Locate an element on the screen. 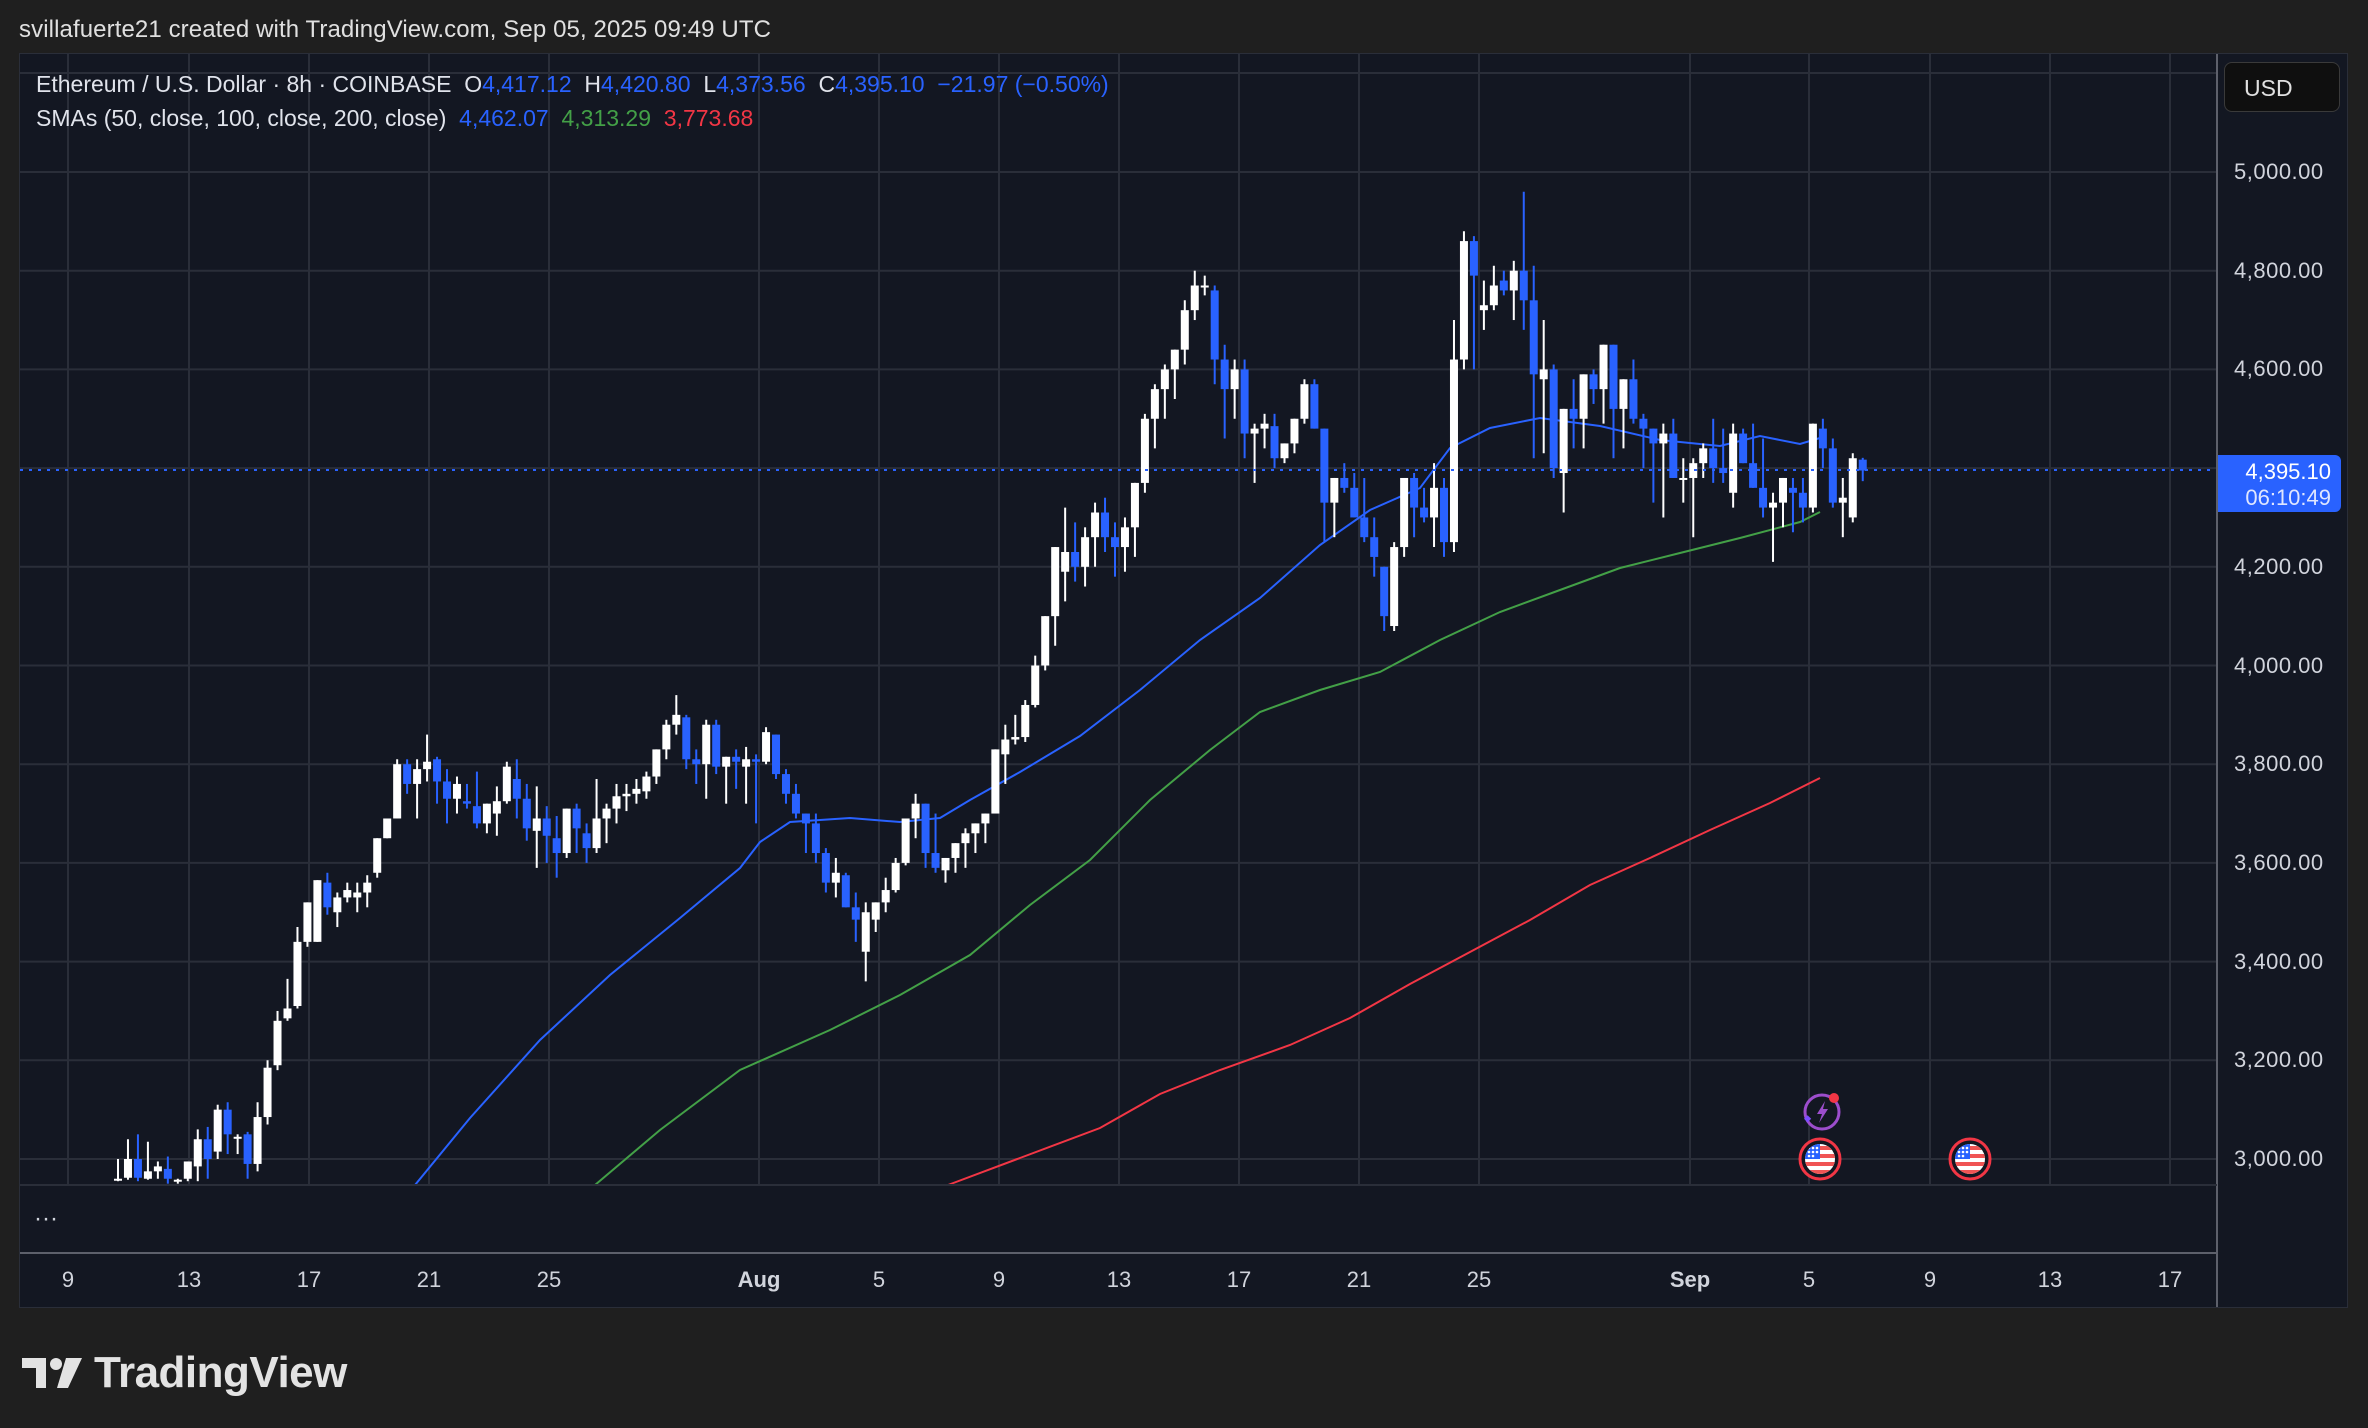 The width and height of the screenshot is (2368, 1428). indicator-pane-more-button: ··· is located at coordinates (46, 1218).